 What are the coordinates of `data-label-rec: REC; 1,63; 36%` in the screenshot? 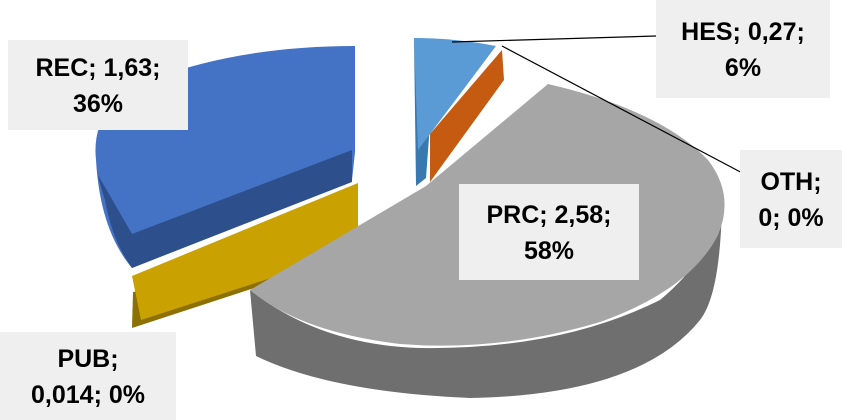 It's located at (98, 85).